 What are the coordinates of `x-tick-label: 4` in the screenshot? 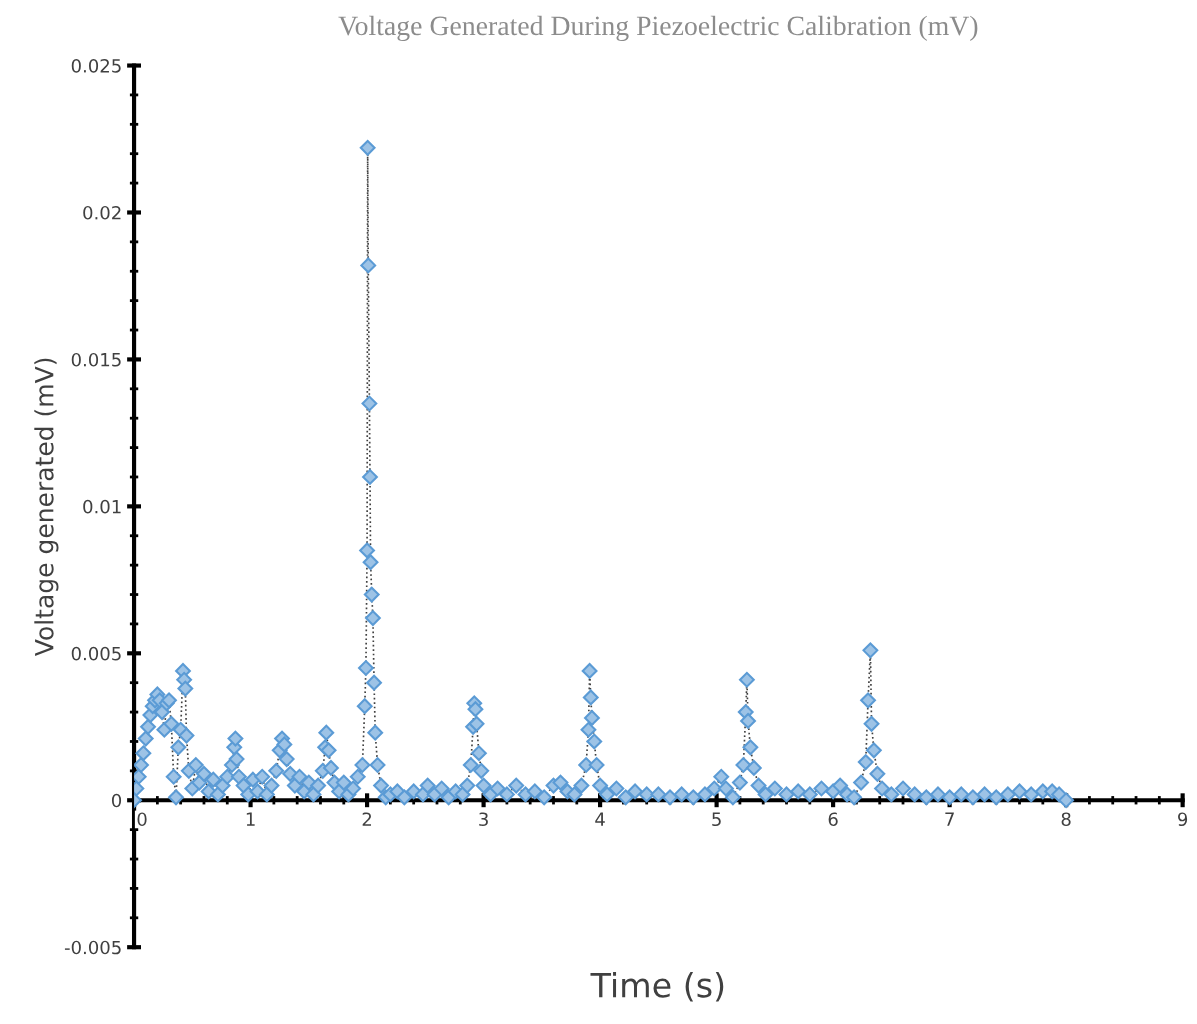 It's located at (600, 819).